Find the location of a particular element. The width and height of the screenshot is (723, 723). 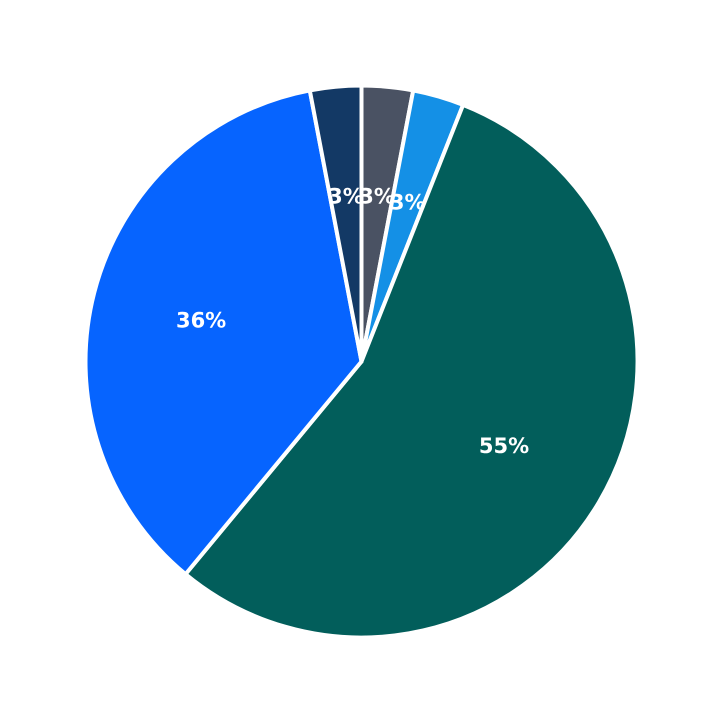

pie-slice-label-2: 3% is located at coordinates (408, 202).